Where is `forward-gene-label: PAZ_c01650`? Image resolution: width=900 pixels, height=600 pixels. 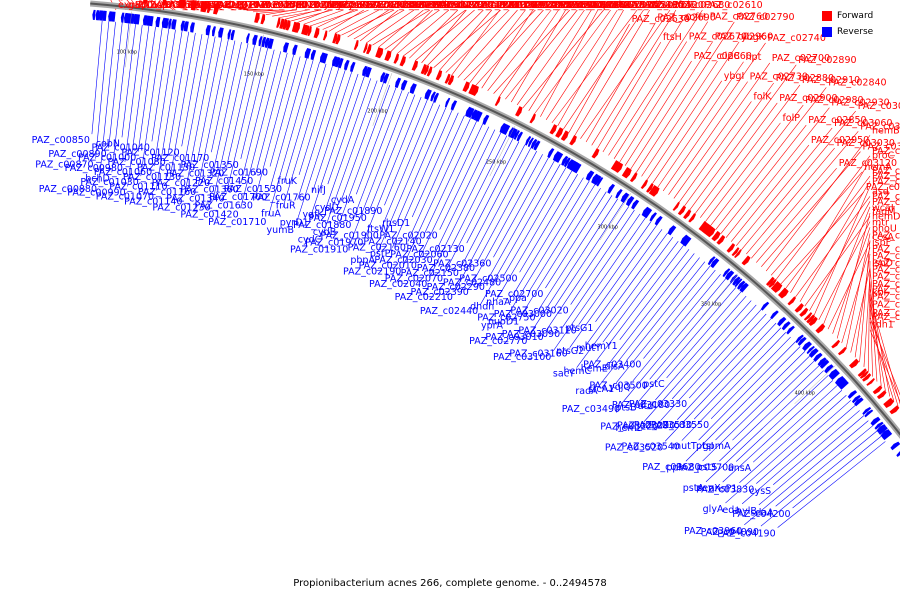
forward-gene-label: PAZ_c01650 is located at coordinates (327, 5).